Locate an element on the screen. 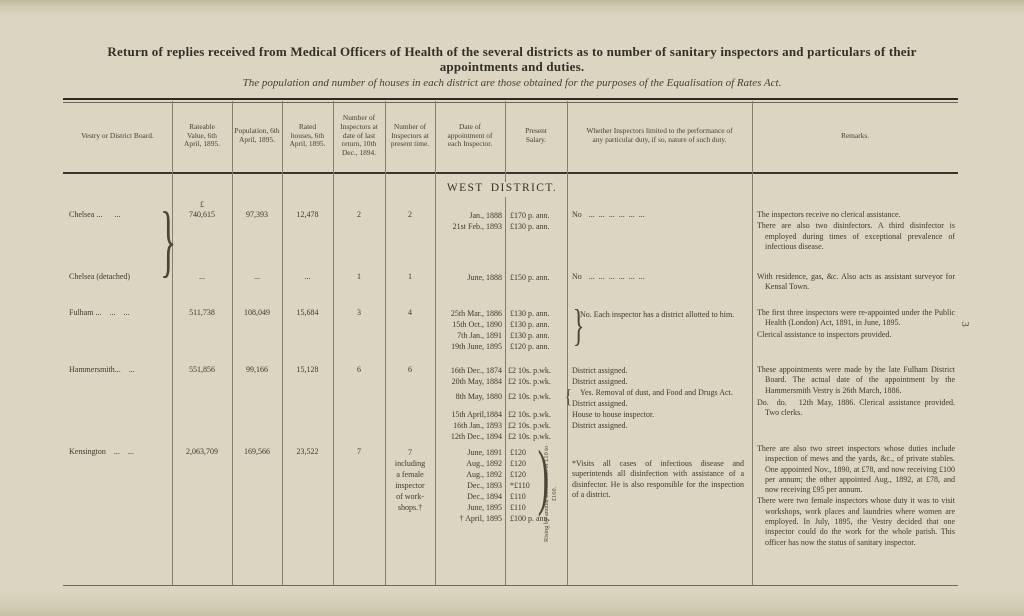  salary-value: *£110 is located at coordinates (520, 485).